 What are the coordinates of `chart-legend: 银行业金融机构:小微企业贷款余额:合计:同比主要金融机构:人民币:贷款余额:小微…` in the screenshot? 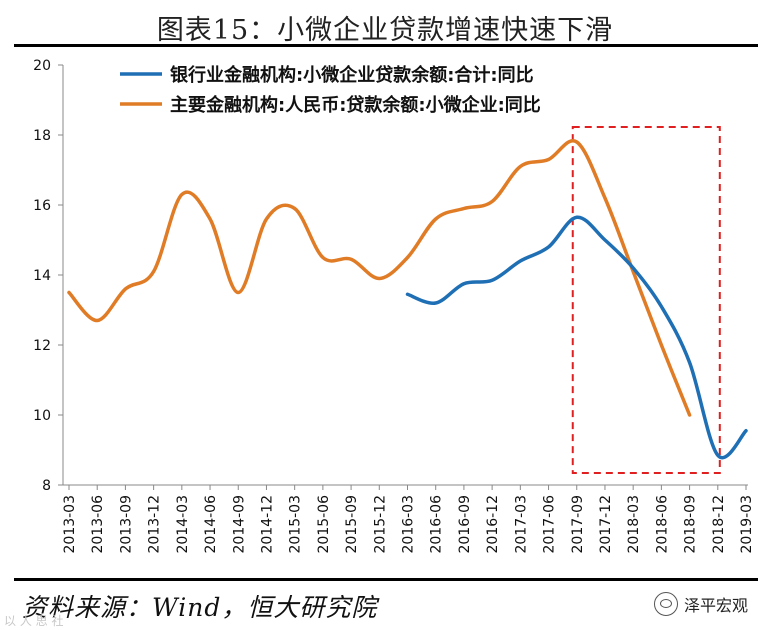 It's located at (330, 90).